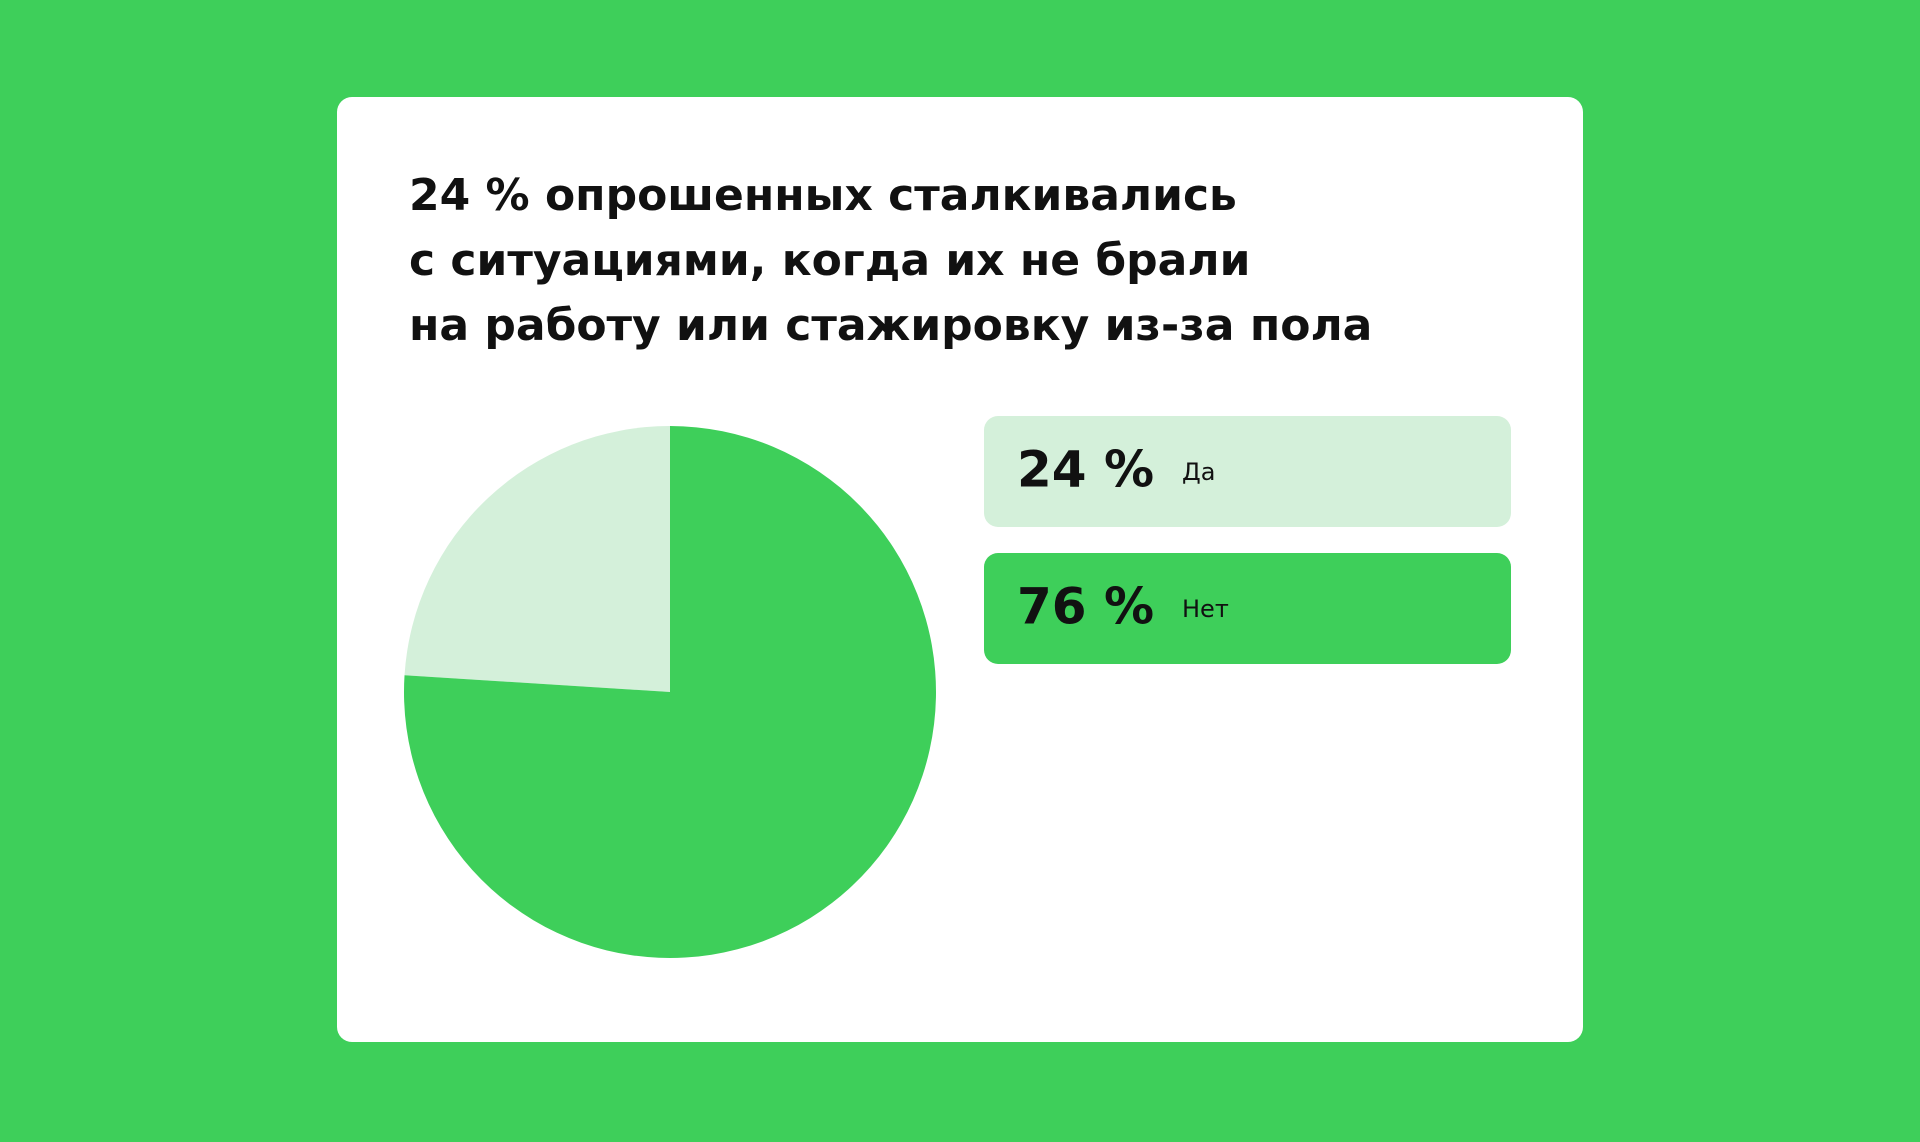  What do you see at coordinates (1205, 609) in the screenshot?
I see `legend-label: Нет` at bounding box center [1205, 609].